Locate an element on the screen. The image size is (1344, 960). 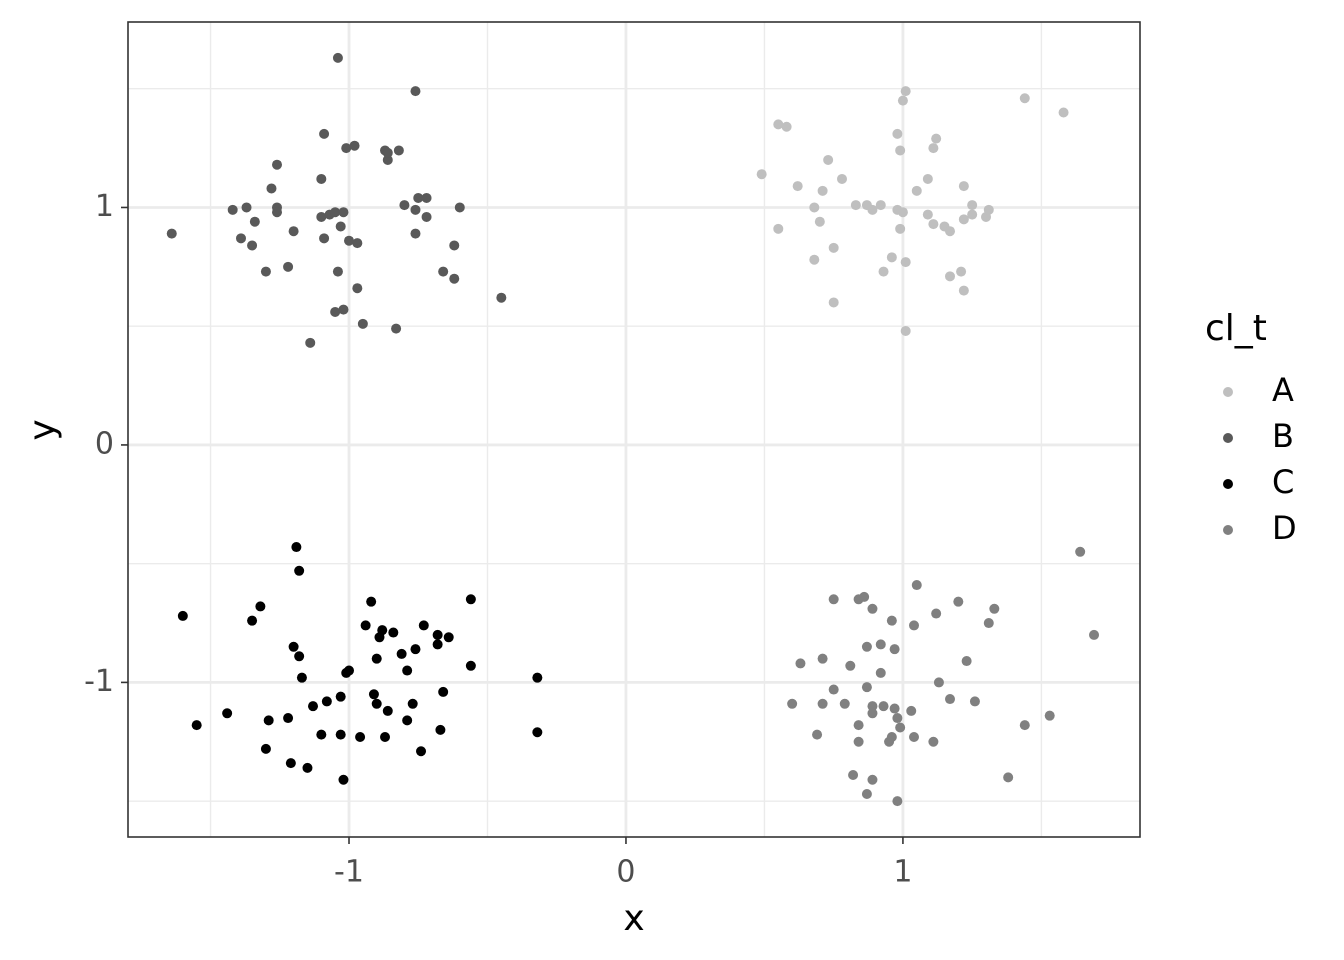
y-tick-label: -1 is located at coordinates (99, 681).